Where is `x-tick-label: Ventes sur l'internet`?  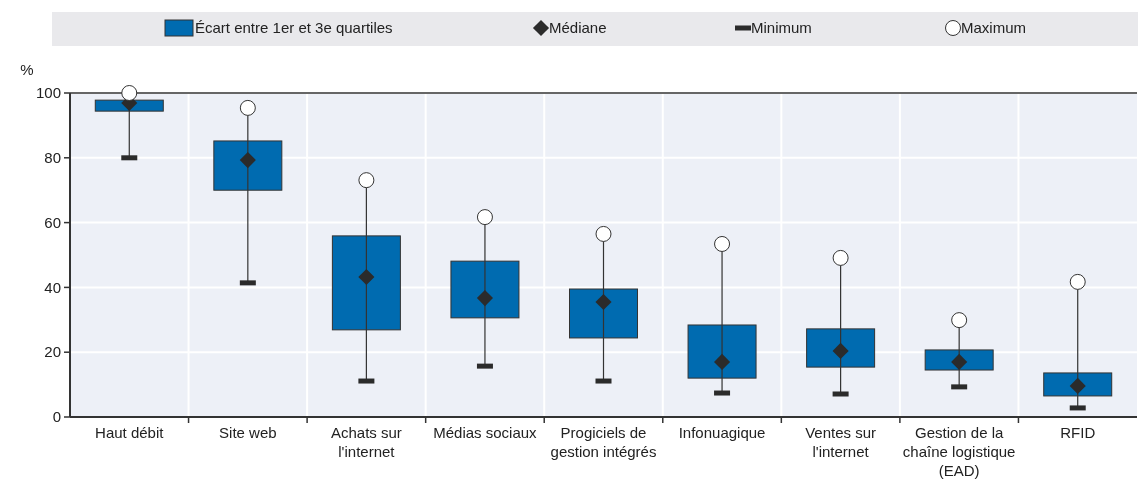 x-tick-label: Ventes sur l'internet is located at coordinates (841, 442).